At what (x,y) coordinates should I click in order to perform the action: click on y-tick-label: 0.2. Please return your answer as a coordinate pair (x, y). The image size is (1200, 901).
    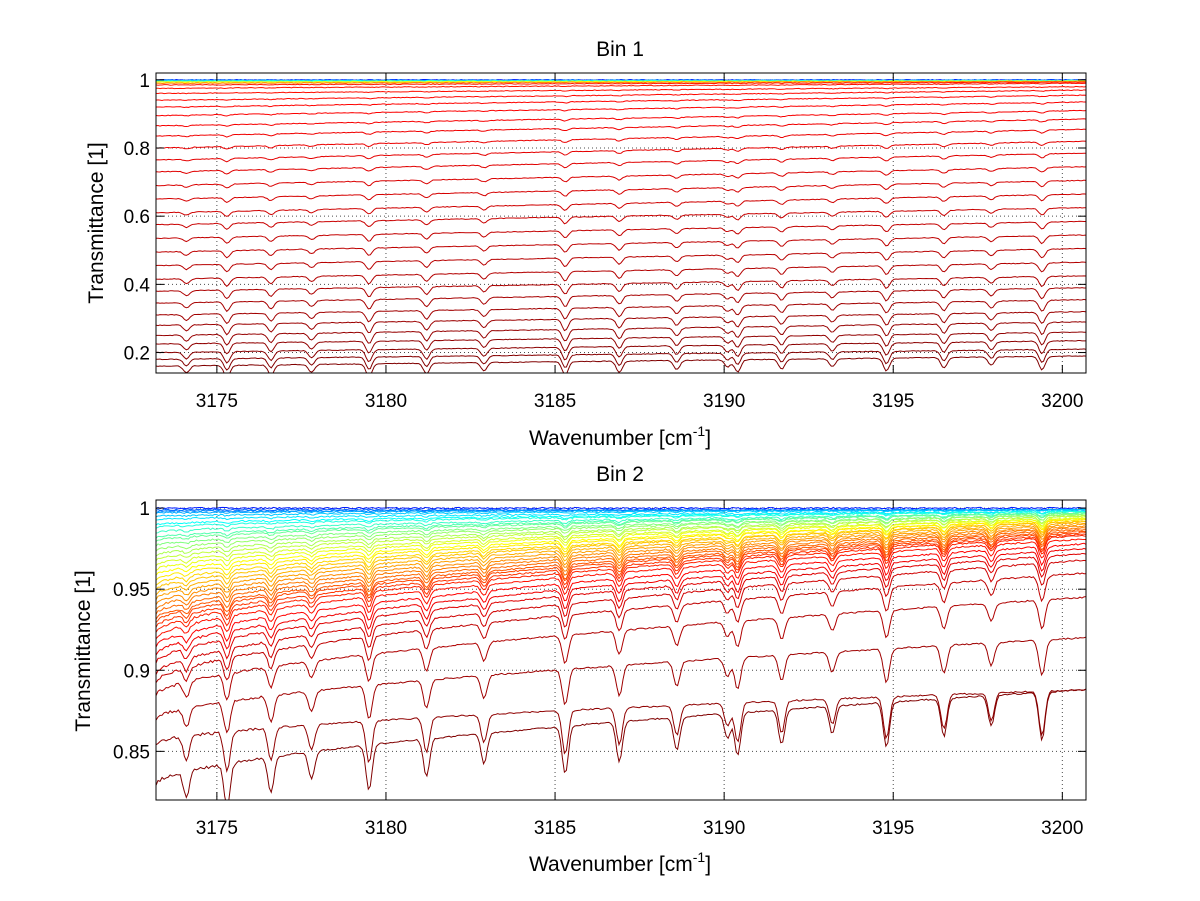
    Looking at the image, I should click on (137, 354).